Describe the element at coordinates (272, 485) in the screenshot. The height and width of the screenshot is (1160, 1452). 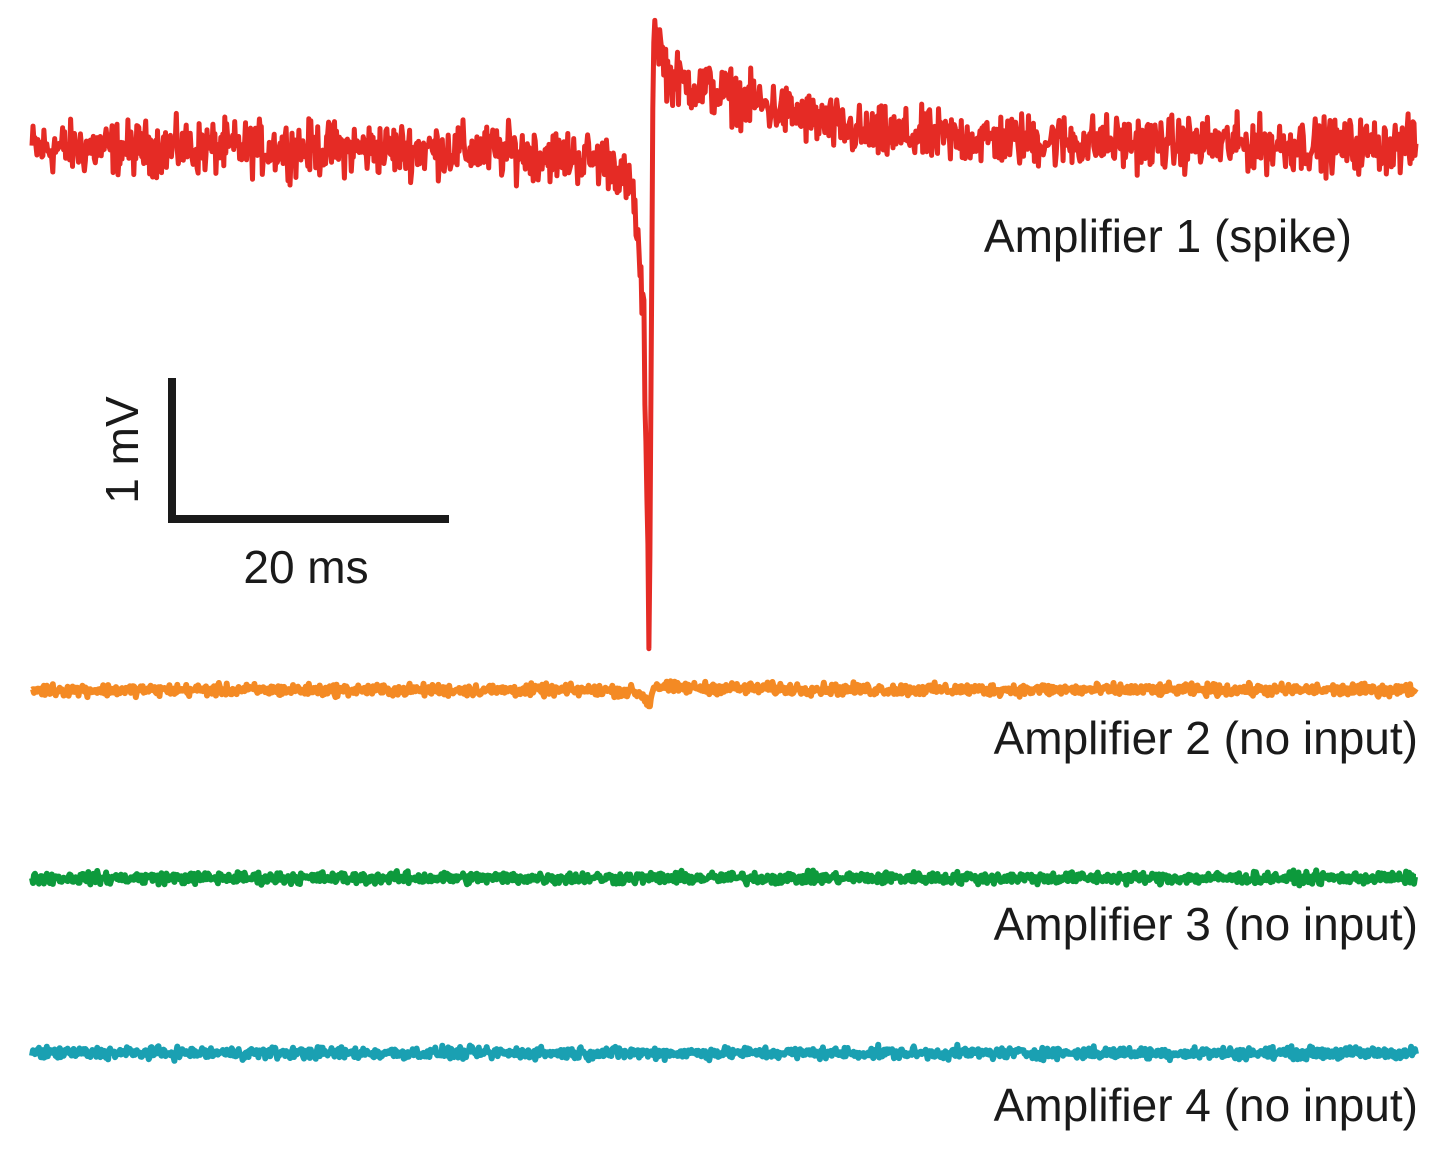
I see `scale-bar: 20 ms 1 mV` at that location.